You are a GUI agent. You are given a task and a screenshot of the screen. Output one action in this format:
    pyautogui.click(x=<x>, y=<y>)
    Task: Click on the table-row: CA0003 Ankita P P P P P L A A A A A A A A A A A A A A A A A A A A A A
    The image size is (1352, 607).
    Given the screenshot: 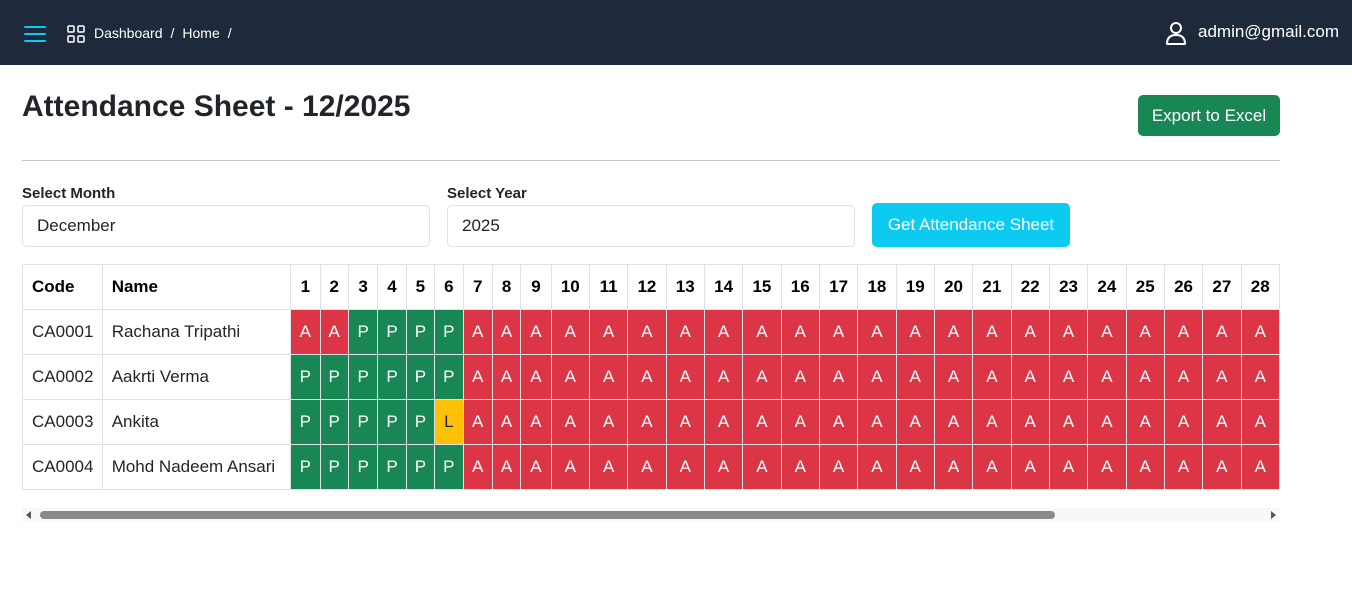 What is the action you would take?
    pyautogui.click(x=651, y=422)
    